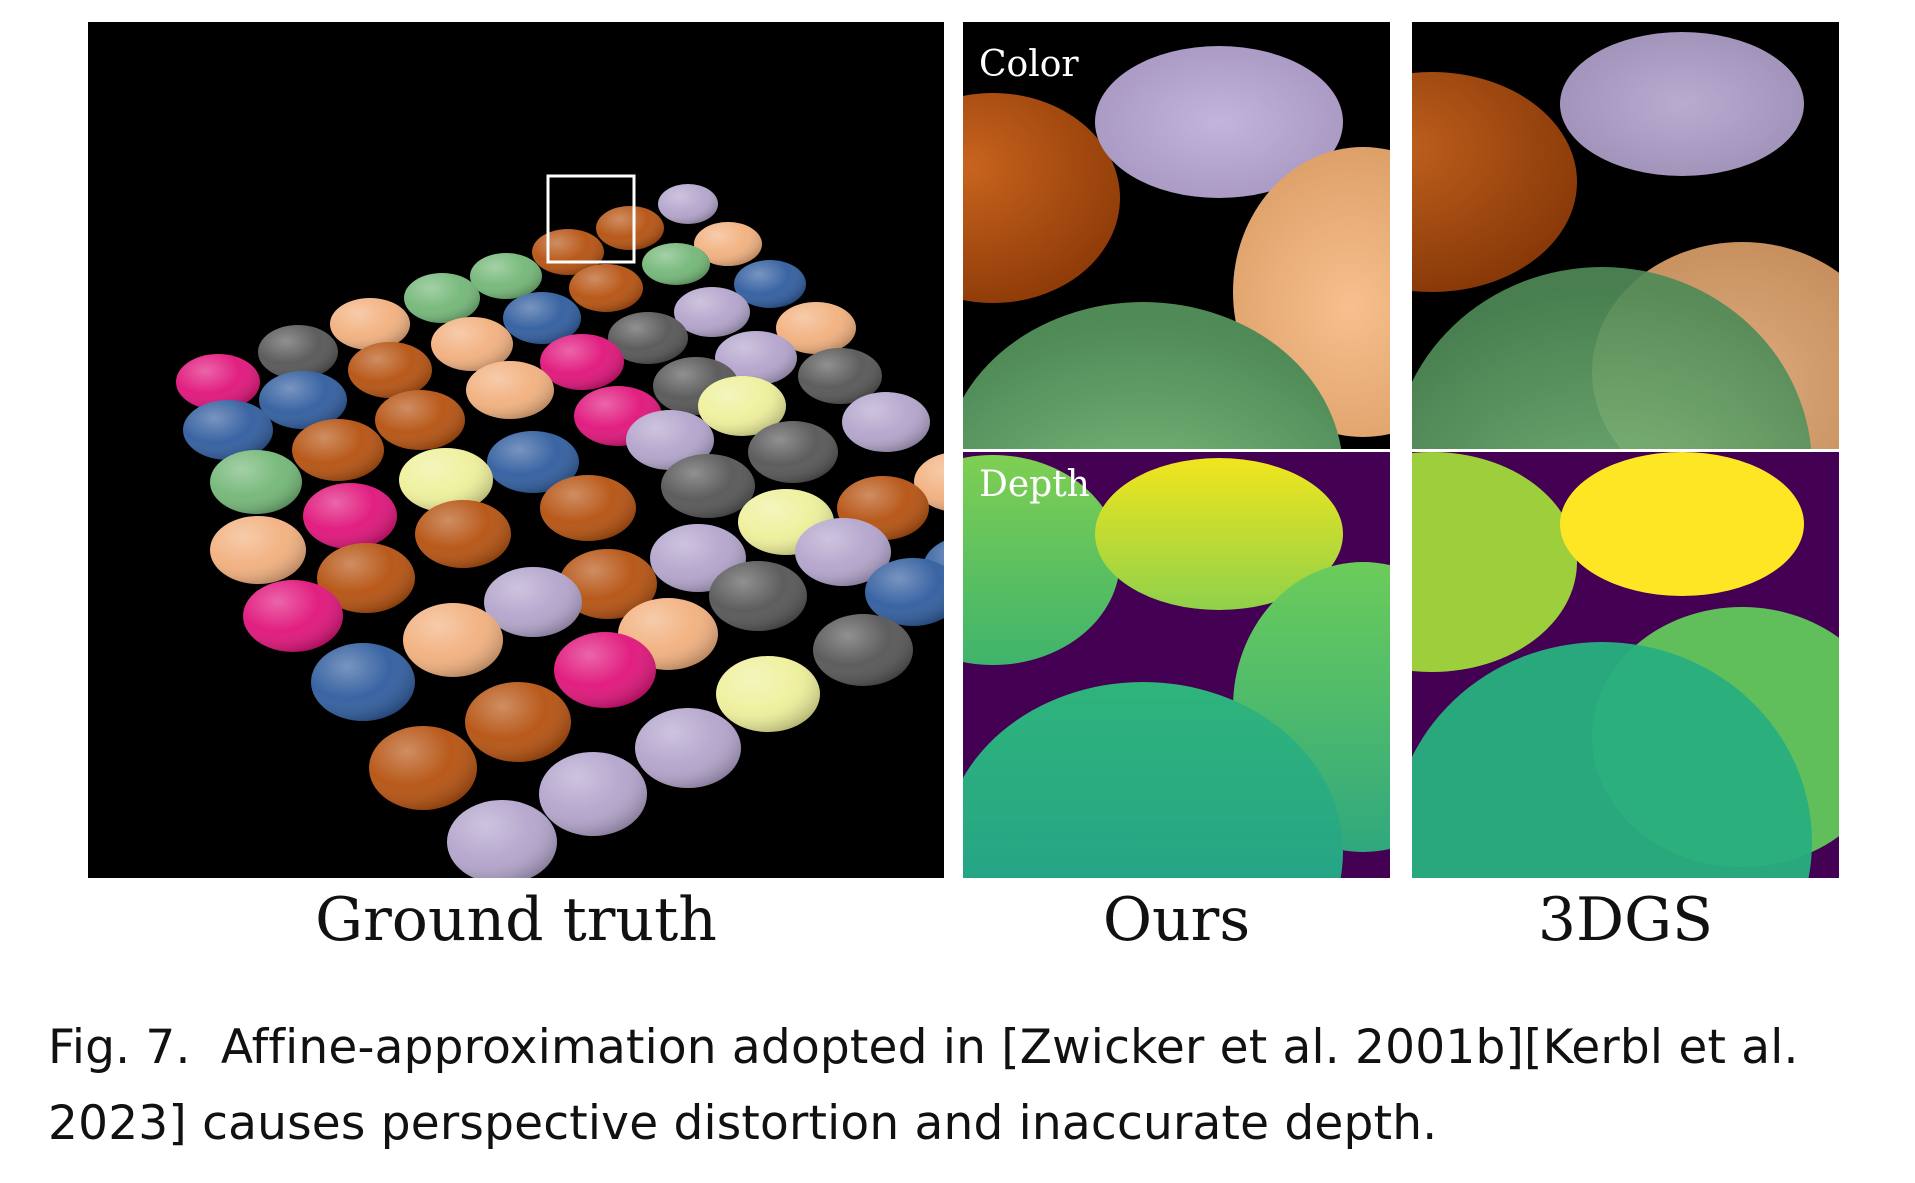  I want to click on ours-depth-panel: Depth, so click(1176, 665).